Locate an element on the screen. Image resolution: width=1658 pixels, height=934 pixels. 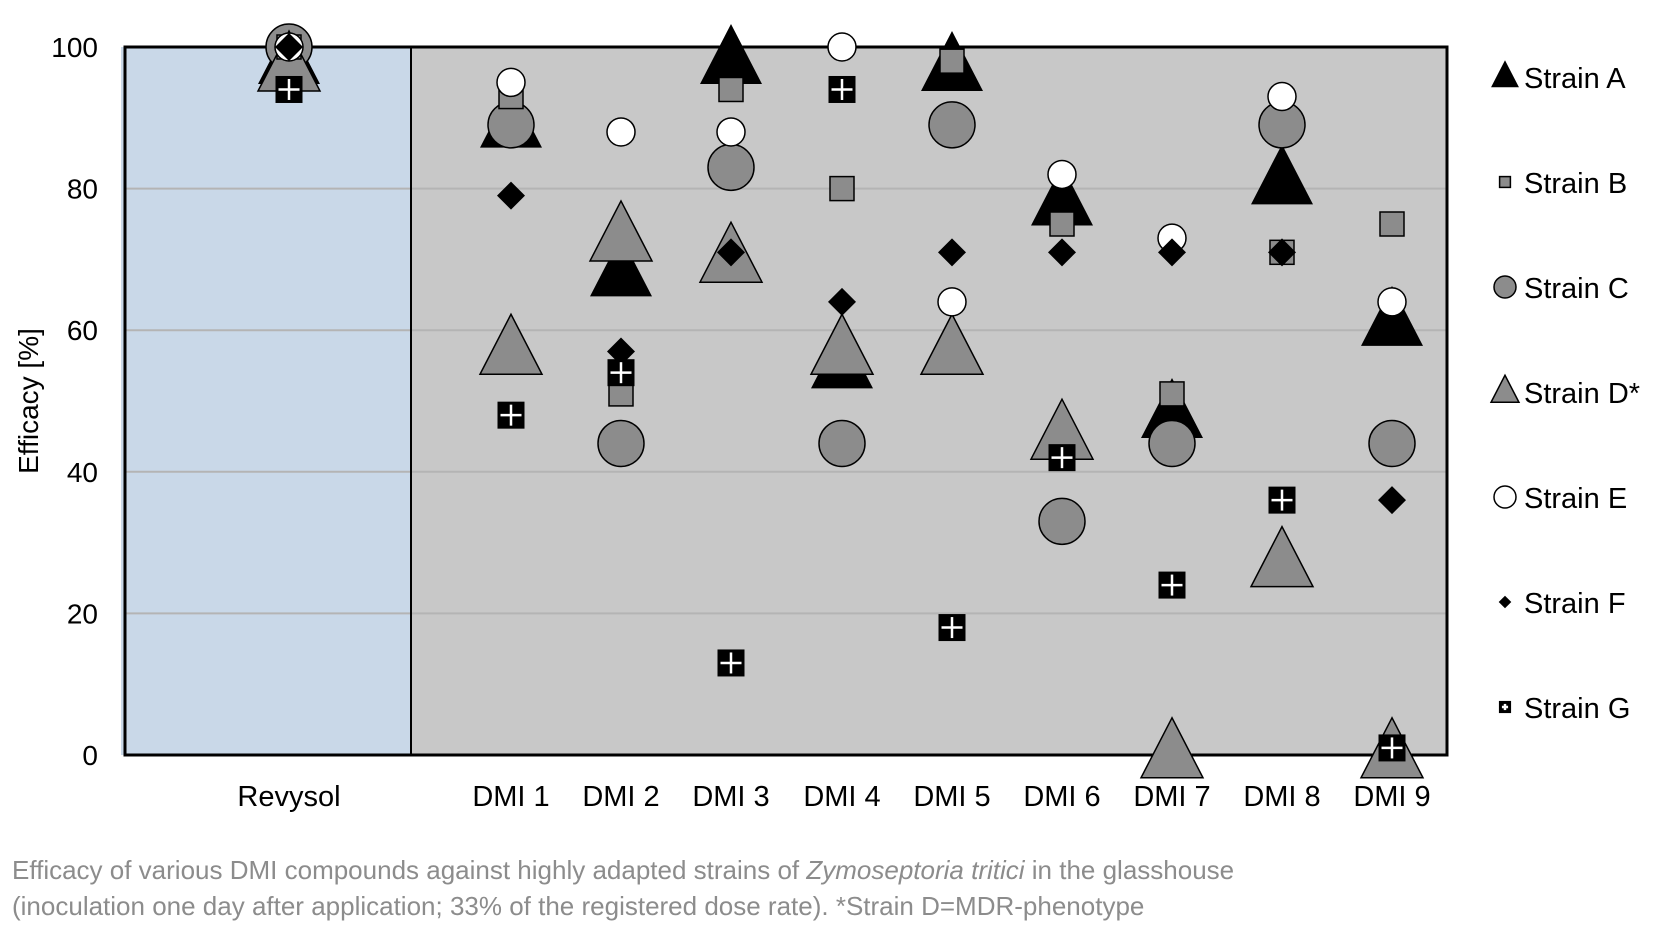
caption-species-name: Zymoseptoria tritici is located at coordinates (915, 870).